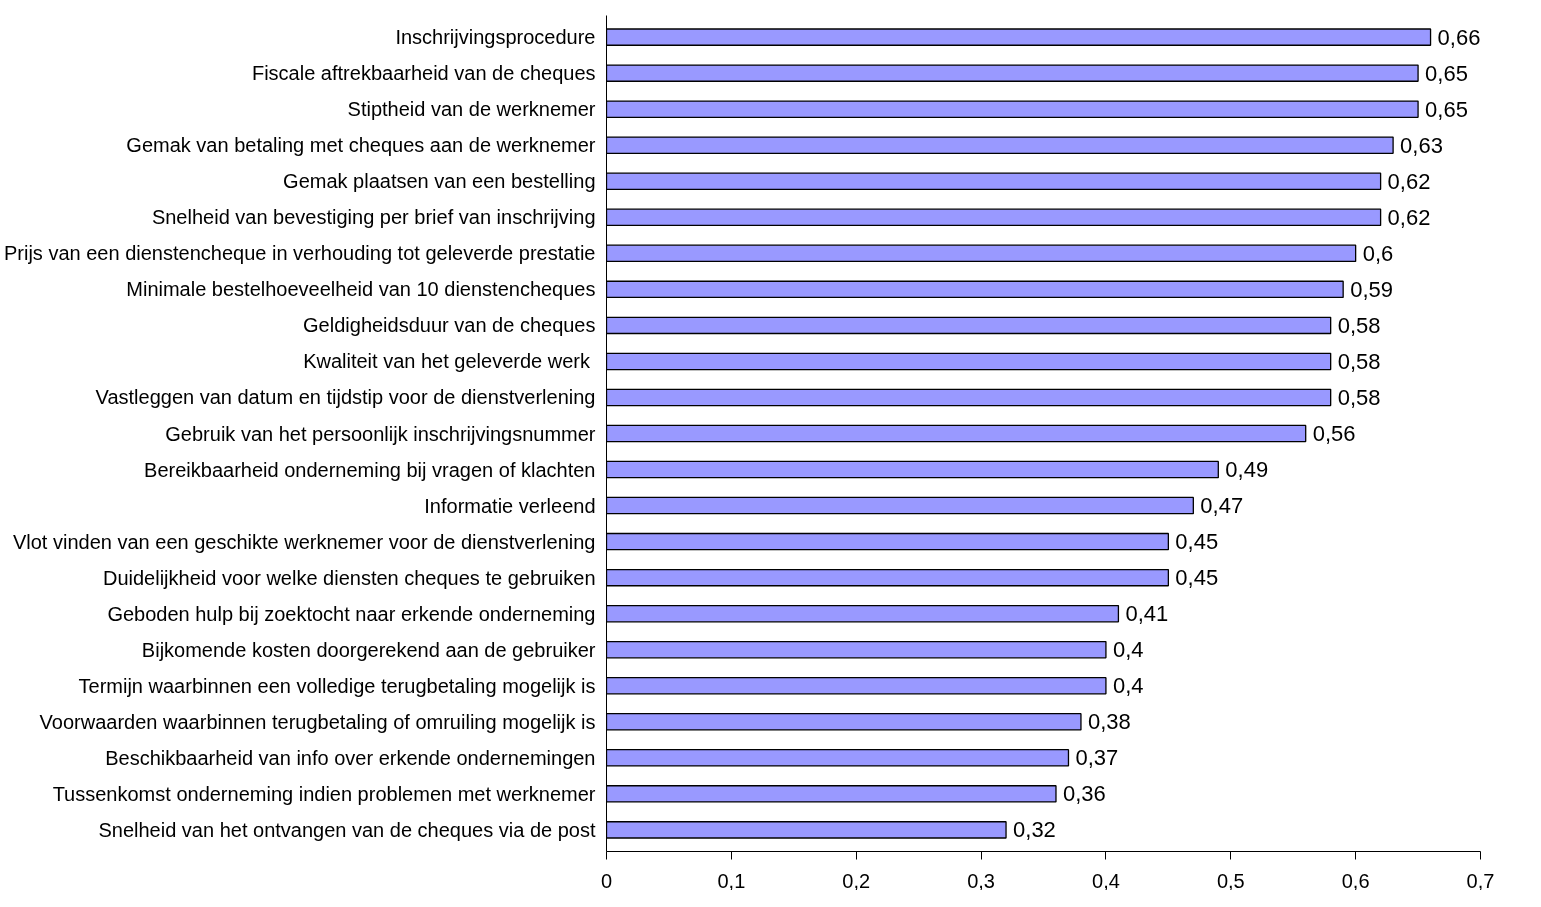  Describe the element at coordinates (439, 181) in the screenshot. I see `y-tick-label: Gemak plaatsen van een bestelling` at that location.